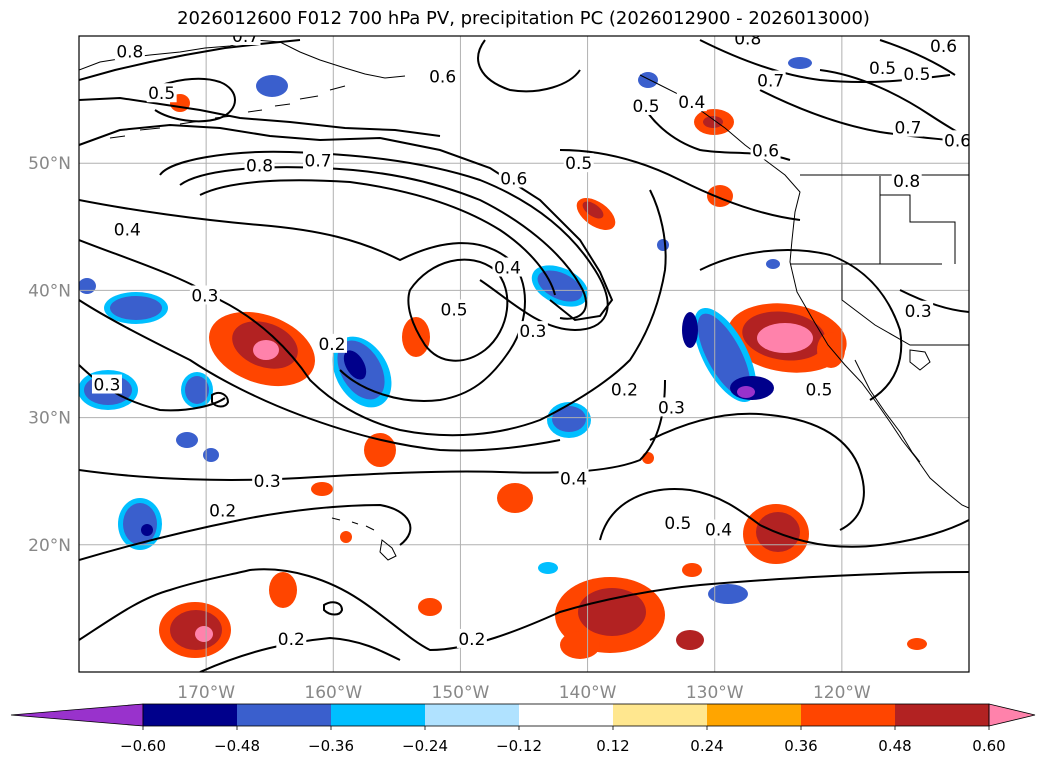 This screenshot has height=765, width=1047. Describe the element at coordinates (920, 360) in the screenshot. I see `coastline-misc` at that location.